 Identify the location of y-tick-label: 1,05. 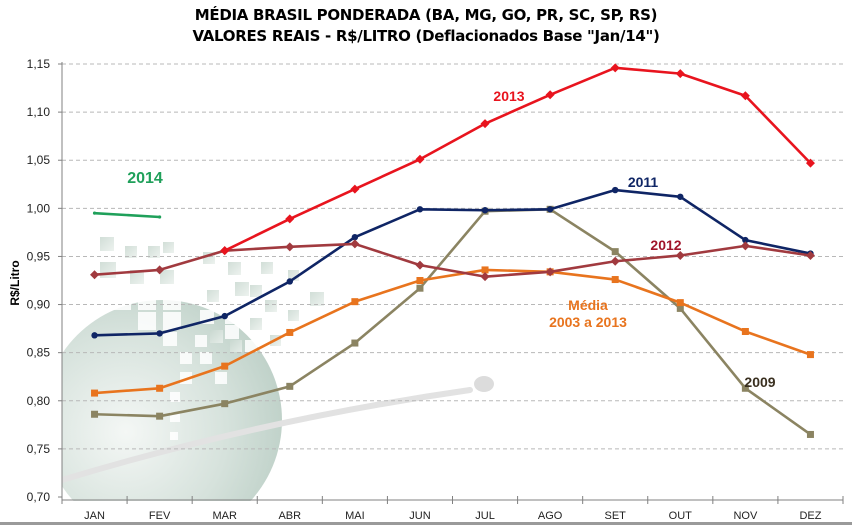
(39, 160).